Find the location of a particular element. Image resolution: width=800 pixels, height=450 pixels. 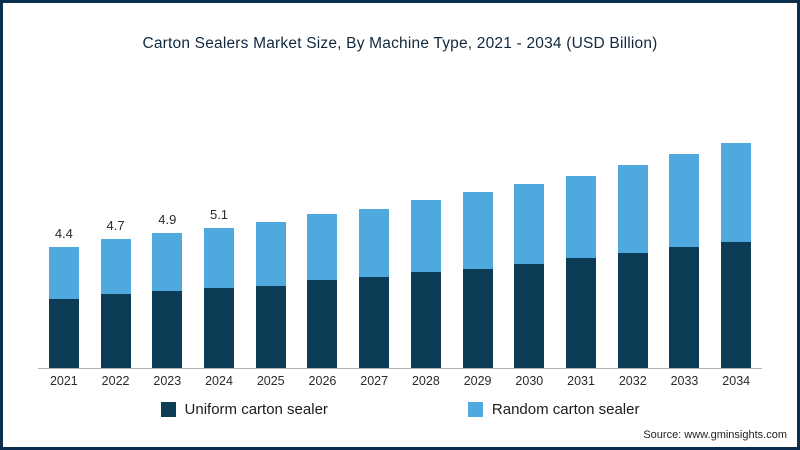

source-text: Source: www.gminsights.com is located at coordinates (715, 435).